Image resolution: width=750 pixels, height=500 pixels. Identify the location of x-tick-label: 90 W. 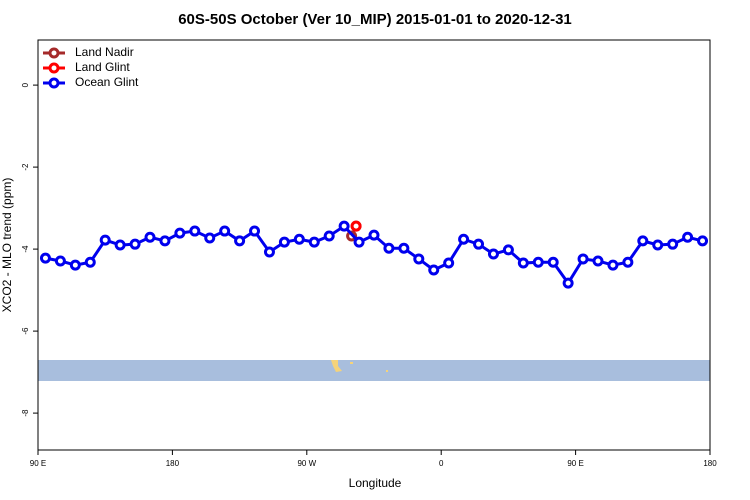
(306, 463).